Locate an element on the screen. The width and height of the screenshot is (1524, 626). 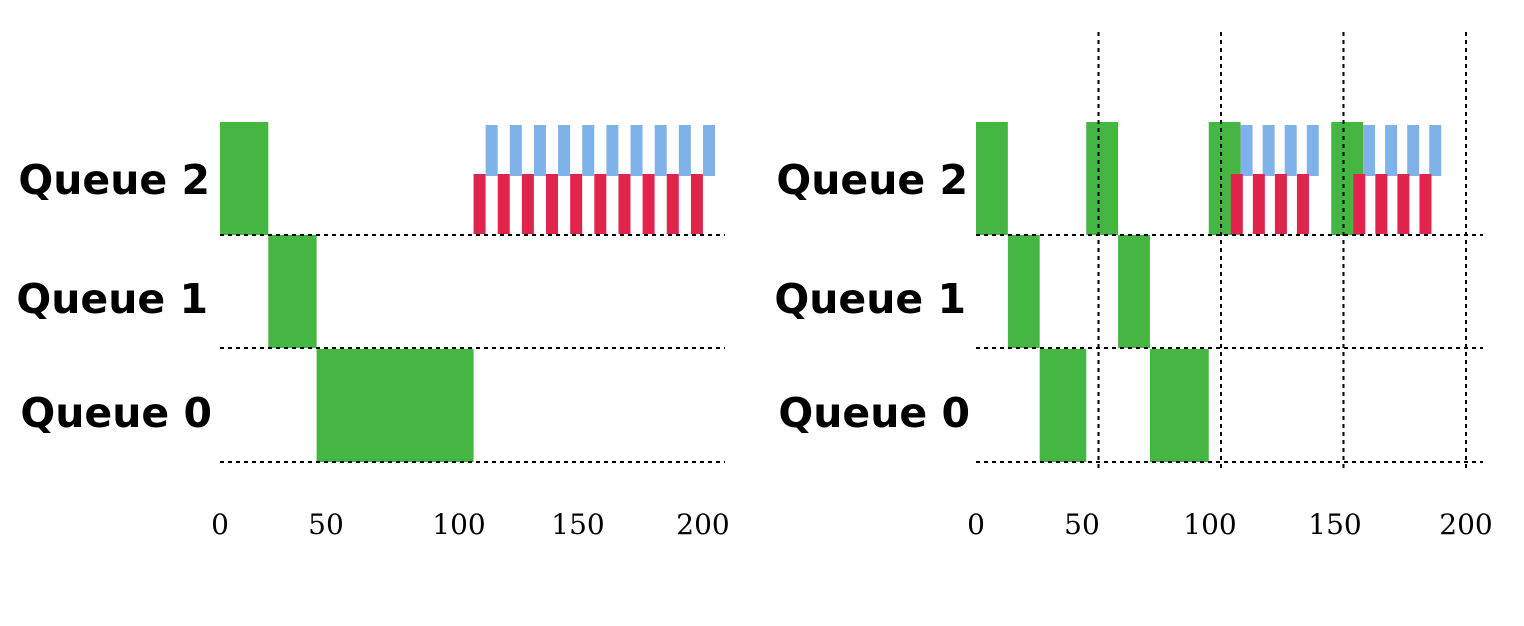
left-tick-label: 150 is located at coordinates (577, 524).